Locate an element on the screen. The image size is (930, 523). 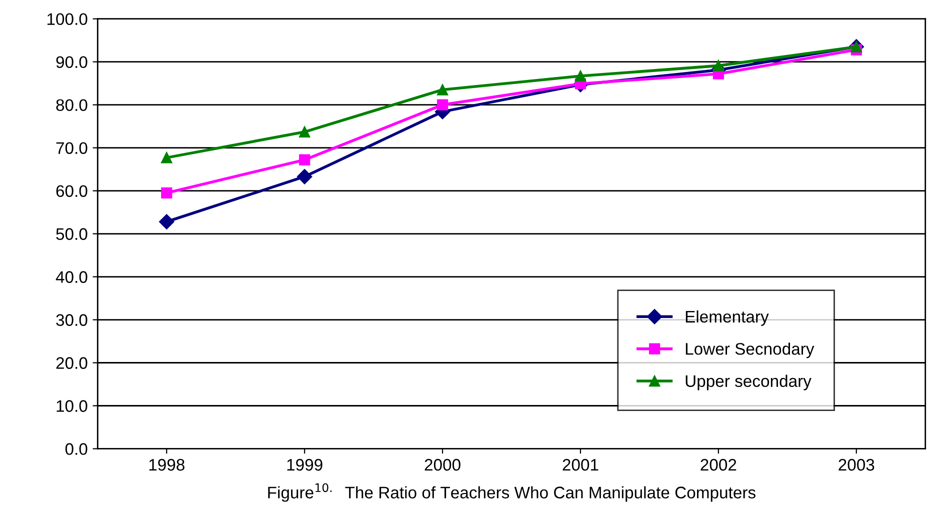
text: Figure$^{10.}$ The Ratio of Teachers Who Can Manipulate Computers is located at coordinates (512, 492).